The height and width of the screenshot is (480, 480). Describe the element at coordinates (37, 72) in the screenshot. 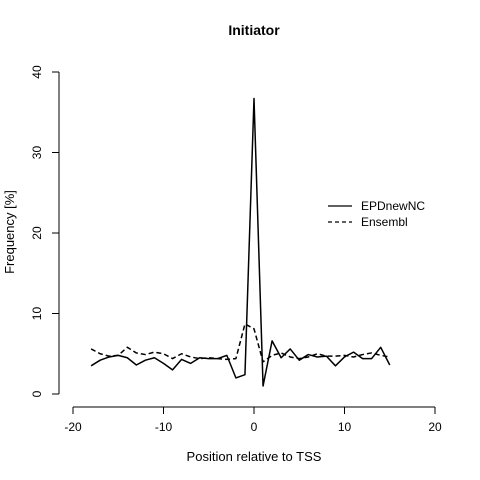

I see `y-tick-label: 40` at that location.